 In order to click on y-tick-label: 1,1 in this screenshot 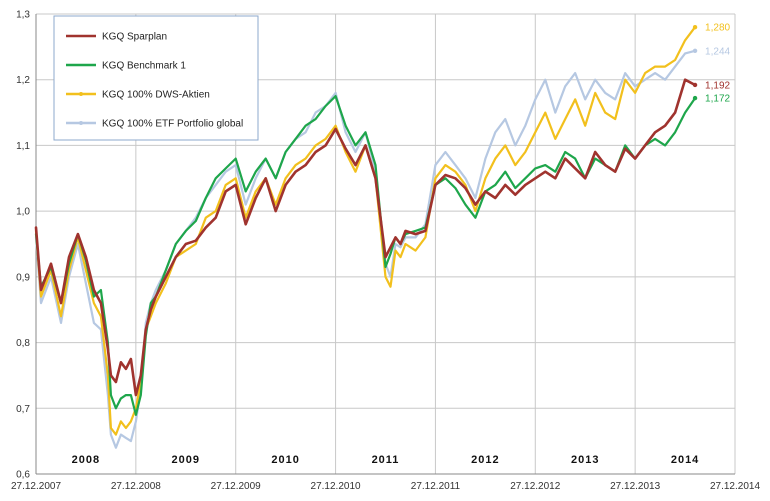, I will do `click(23, 146)`.